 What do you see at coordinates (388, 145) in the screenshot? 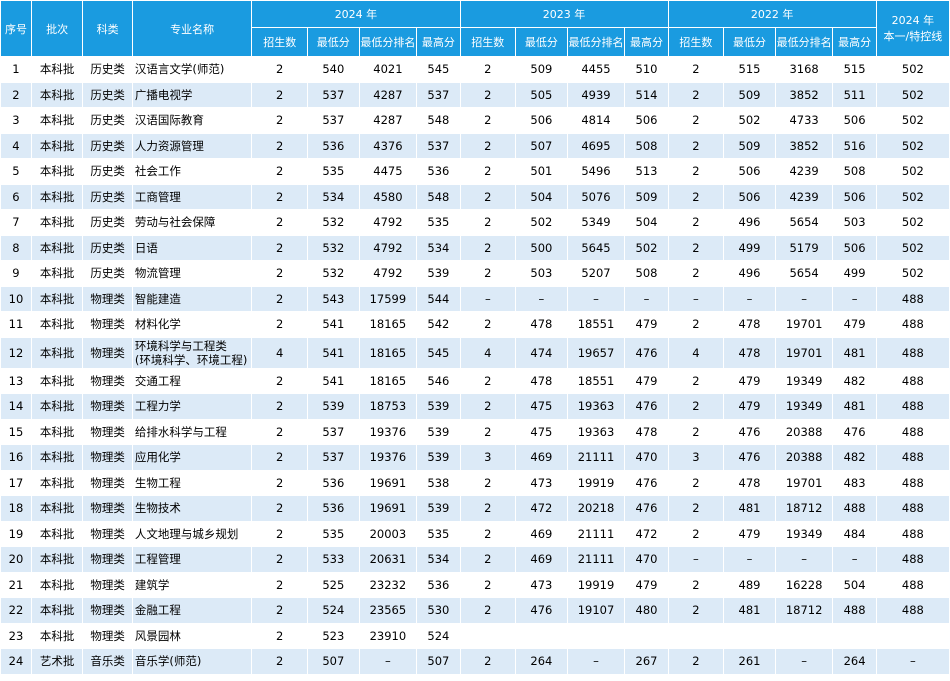
I see `cell-2024-min-rank: 4376` at bounding box center [388, 145].